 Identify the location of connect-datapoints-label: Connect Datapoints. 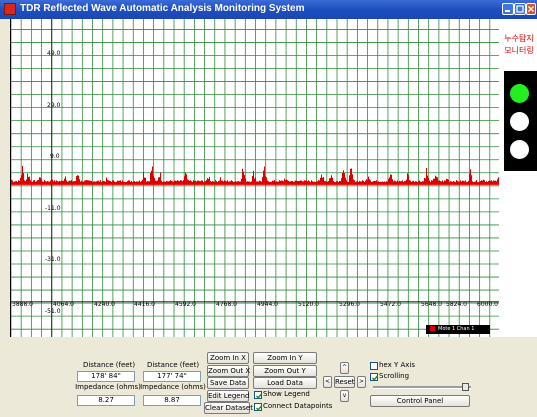
(298, 406).